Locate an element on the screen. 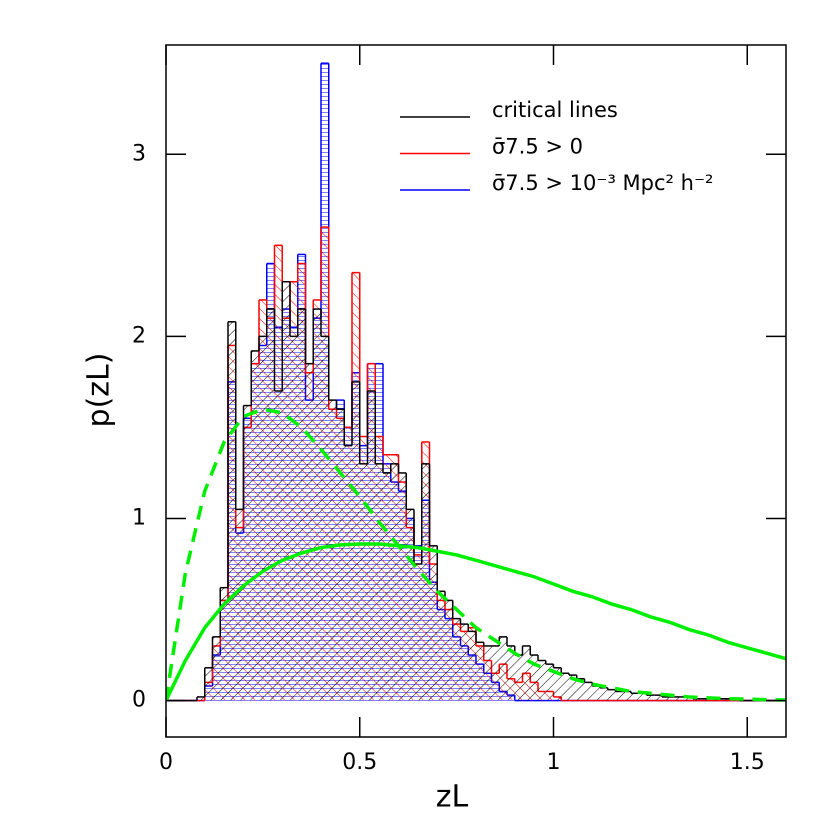 This screenshot has width=830, height=830. x-tick-label: 1.5 is located at coordinates (747, 762).